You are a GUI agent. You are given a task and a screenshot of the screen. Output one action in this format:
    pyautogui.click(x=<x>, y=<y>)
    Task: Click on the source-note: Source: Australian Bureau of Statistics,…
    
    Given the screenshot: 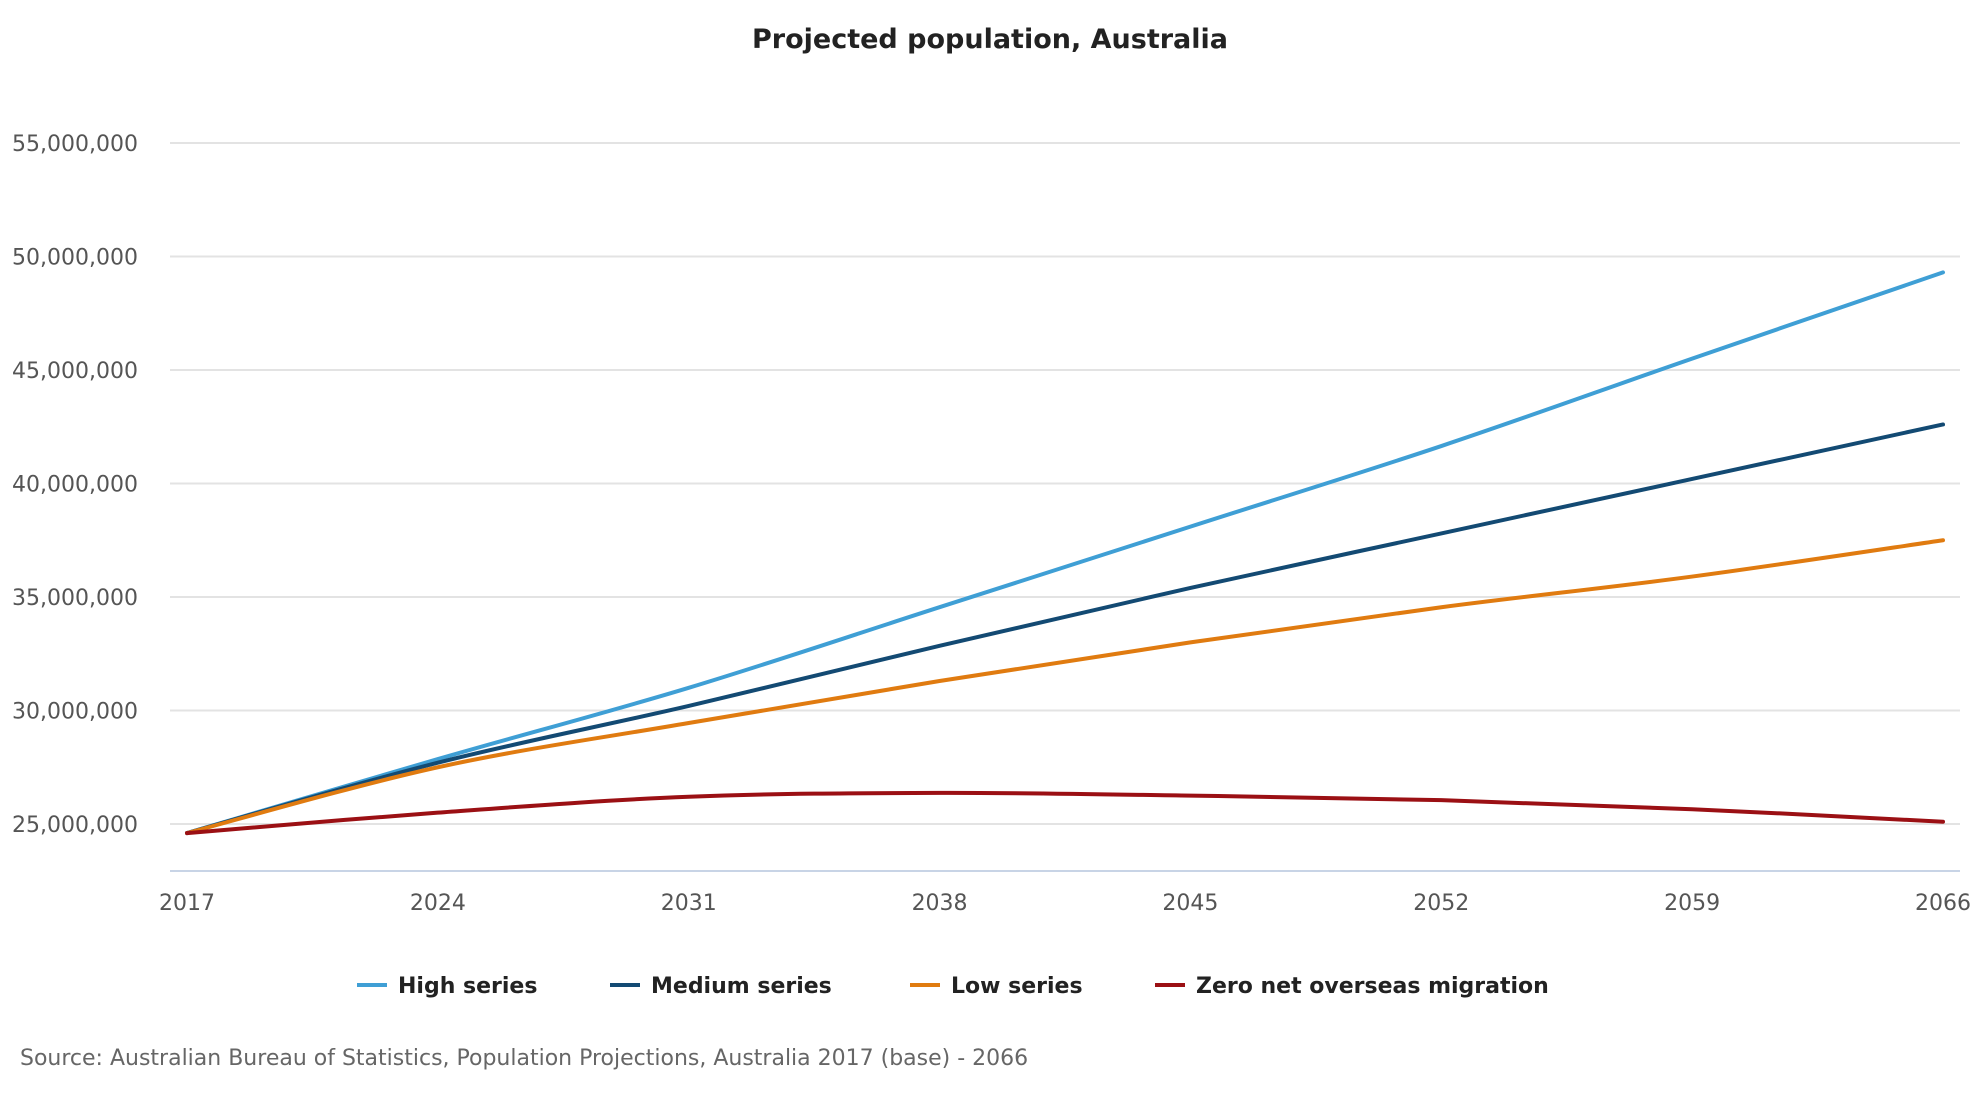 What is the action you would take?
    pyautogui.click(x=524, y=1058)
    